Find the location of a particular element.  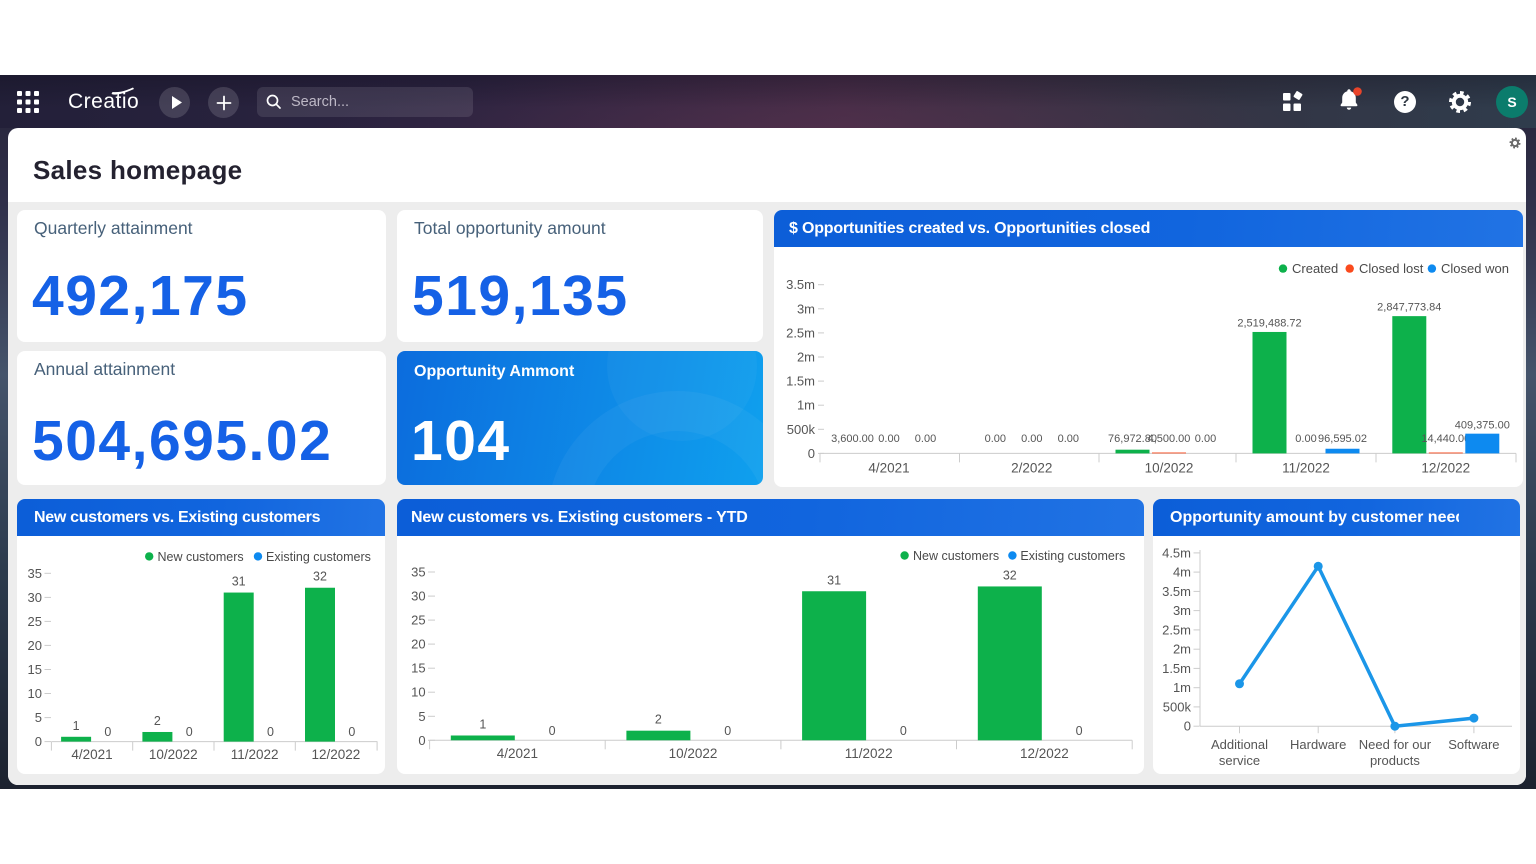

svg-text: 409,375.00 is located at coordinates (1482, 425).